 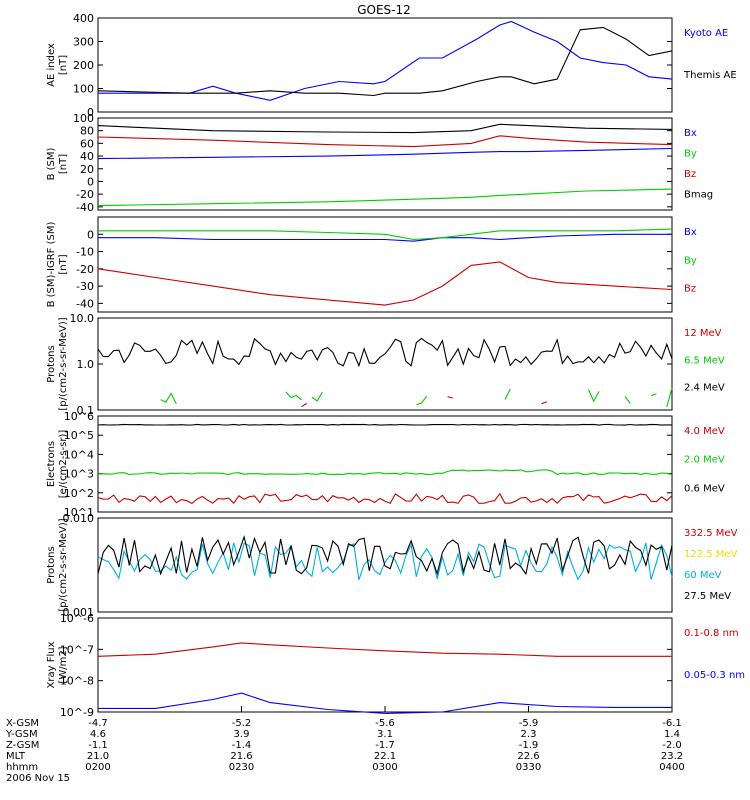 What do you see at coordinates (79, 435) in the screenshot?
I see `y-tick-label: 10^5` at bounding box center [79, 435].